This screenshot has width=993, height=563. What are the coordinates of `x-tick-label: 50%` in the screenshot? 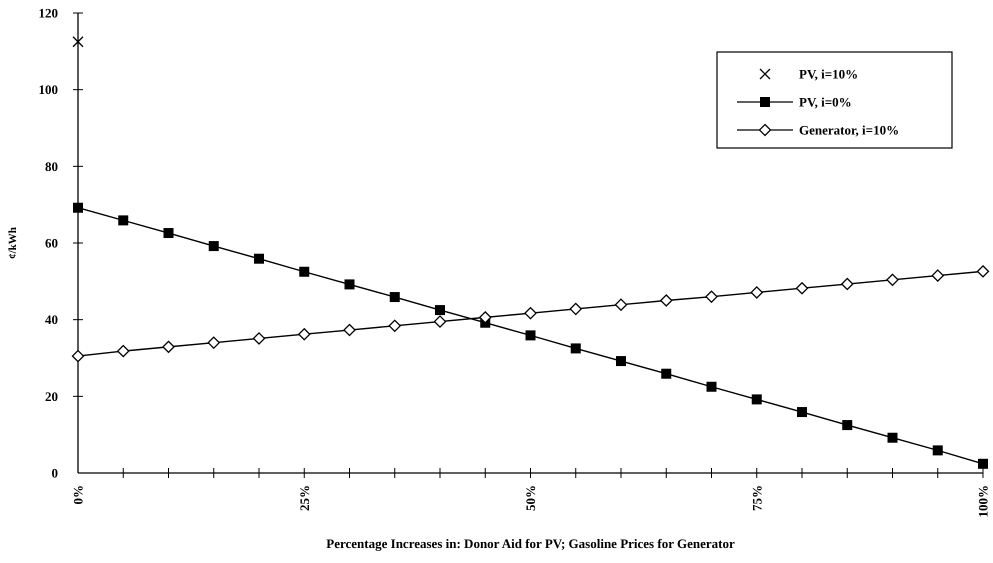 It's located at (530, 498).